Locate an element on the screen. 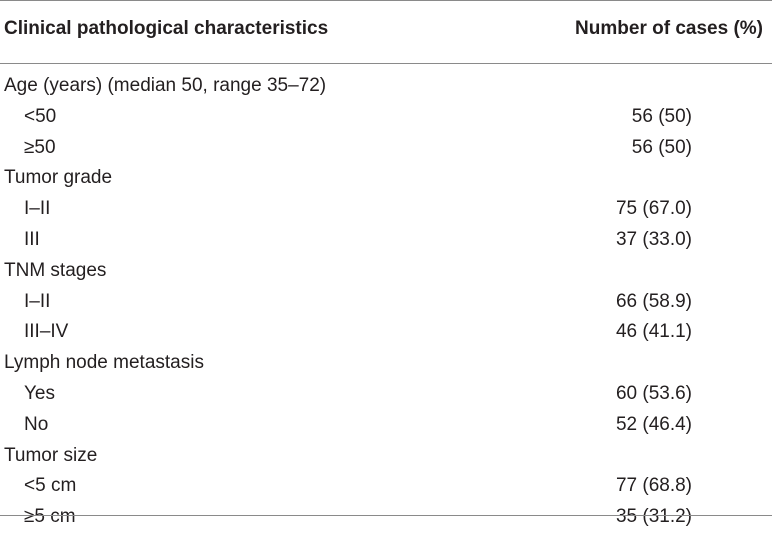  row-label: Tumor size is located at coordinates (51, 455).